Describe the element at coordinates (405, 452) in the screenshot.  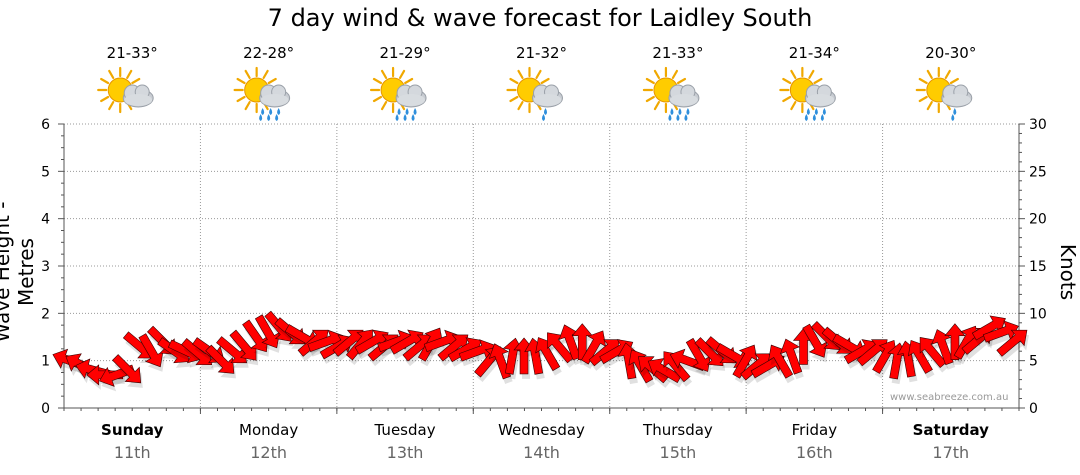
I see `day-date: 13th` at that location.